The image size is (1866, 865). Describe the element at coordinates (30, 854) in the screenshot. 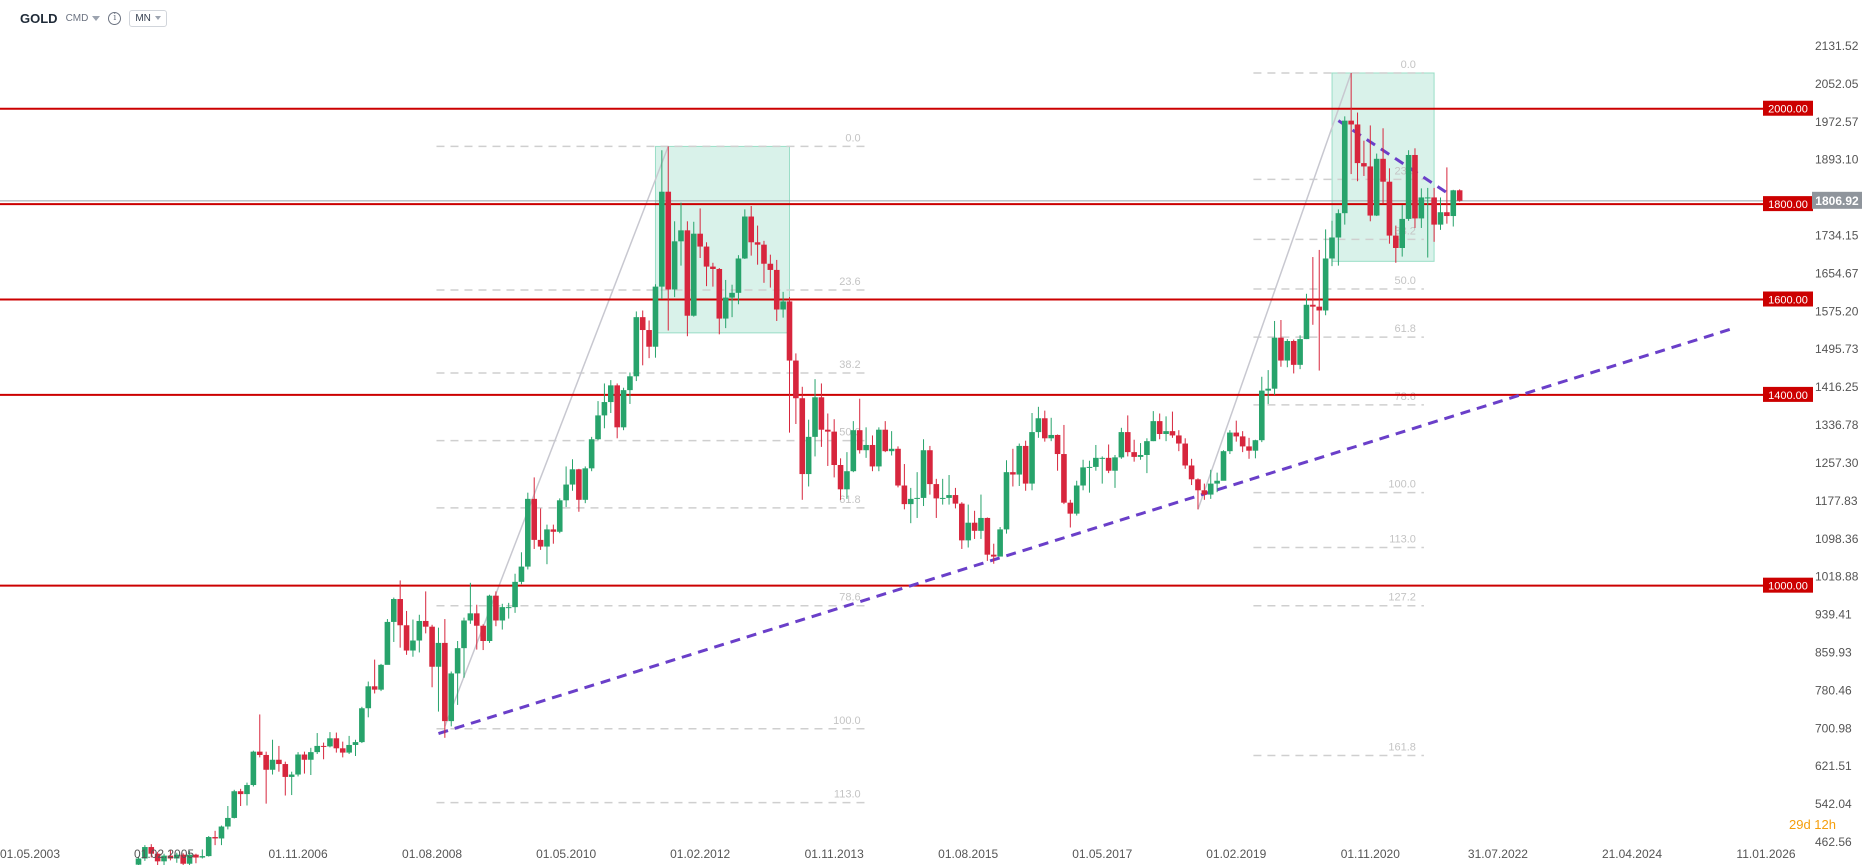

I see `x-axis-tick-label: 01.05.2003` at that location.